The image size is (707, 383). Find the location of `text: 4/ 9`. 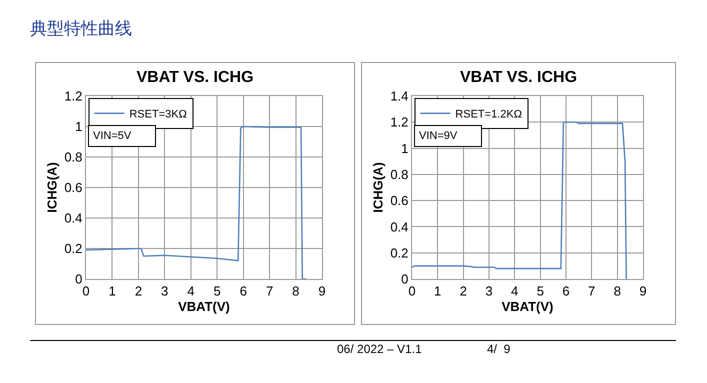

text: 4/ 9 is located at coordinates (498, 349).